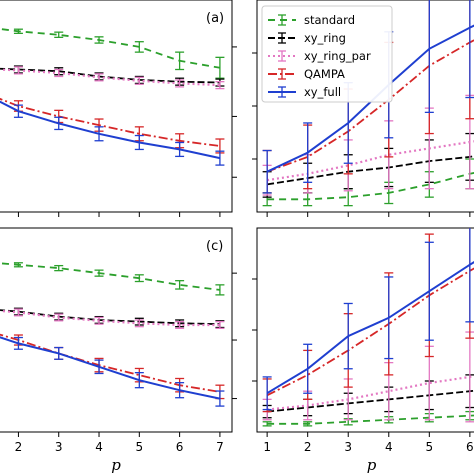  Describe the element at coordinates (215, 18) in the screenshot. I see `panel-label: (a)` at that location.